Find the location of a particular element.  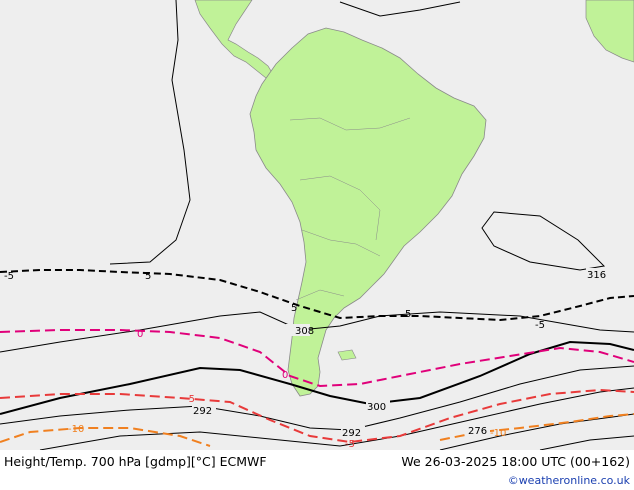

map-title: Height/Temp. 700 hPa [gdmp][°C] ECMWF is located at coordinates (135, 461).